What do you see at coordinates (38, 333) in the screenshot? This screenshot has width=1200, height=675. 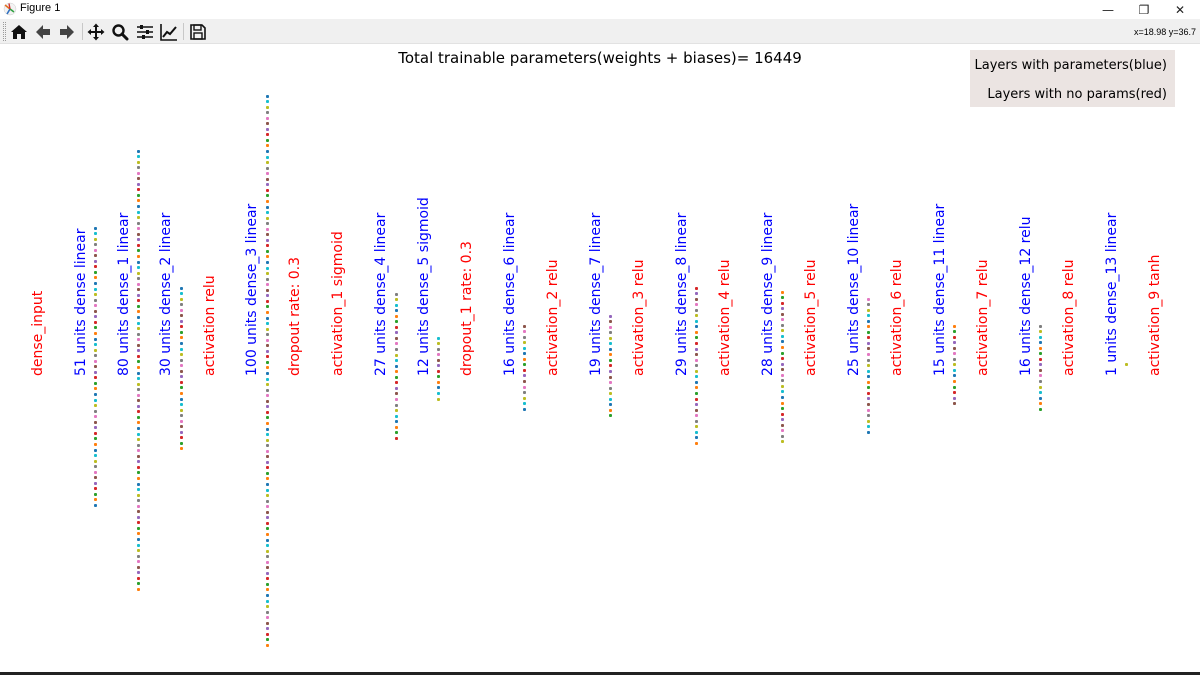 I see `layer-label: dense_input` at bounding box center [38, 333].